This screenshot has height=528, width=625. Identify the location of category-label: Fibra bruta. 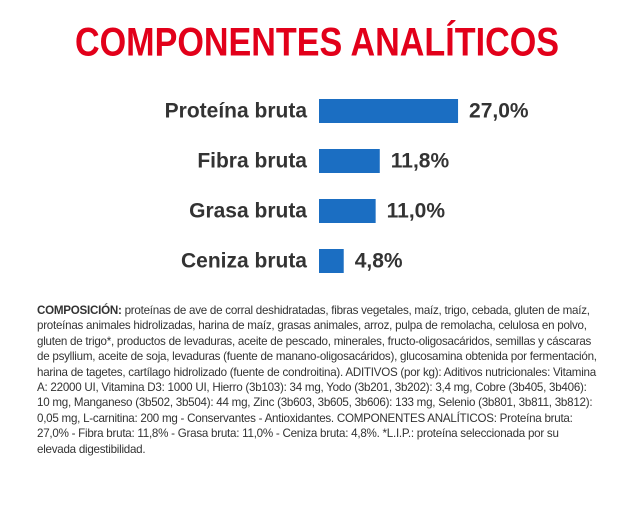
(252, 161).